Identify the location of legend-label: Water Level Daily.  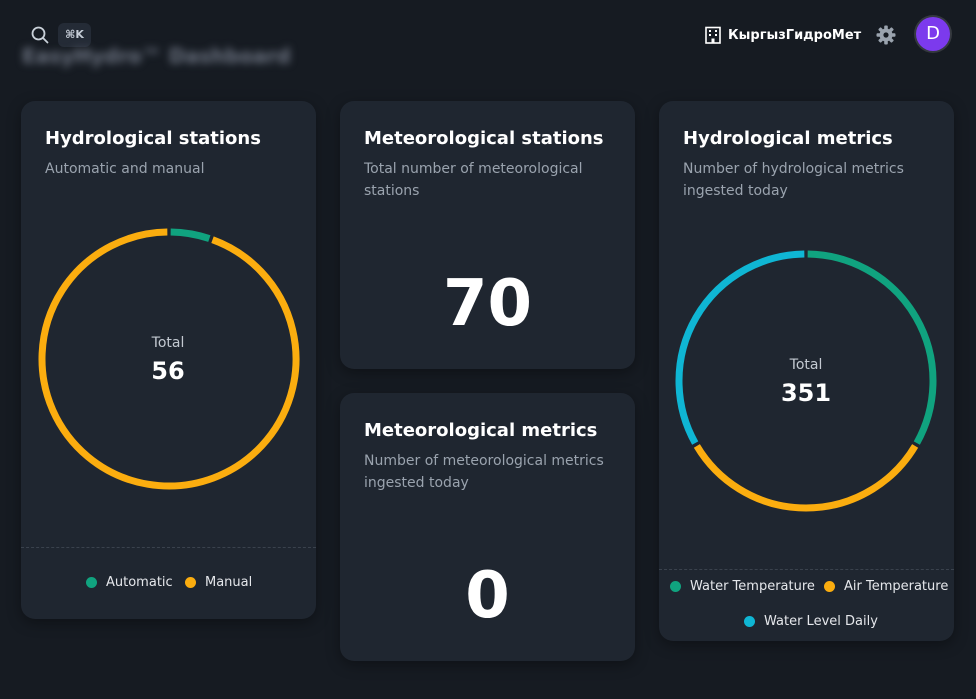
(821, 621).